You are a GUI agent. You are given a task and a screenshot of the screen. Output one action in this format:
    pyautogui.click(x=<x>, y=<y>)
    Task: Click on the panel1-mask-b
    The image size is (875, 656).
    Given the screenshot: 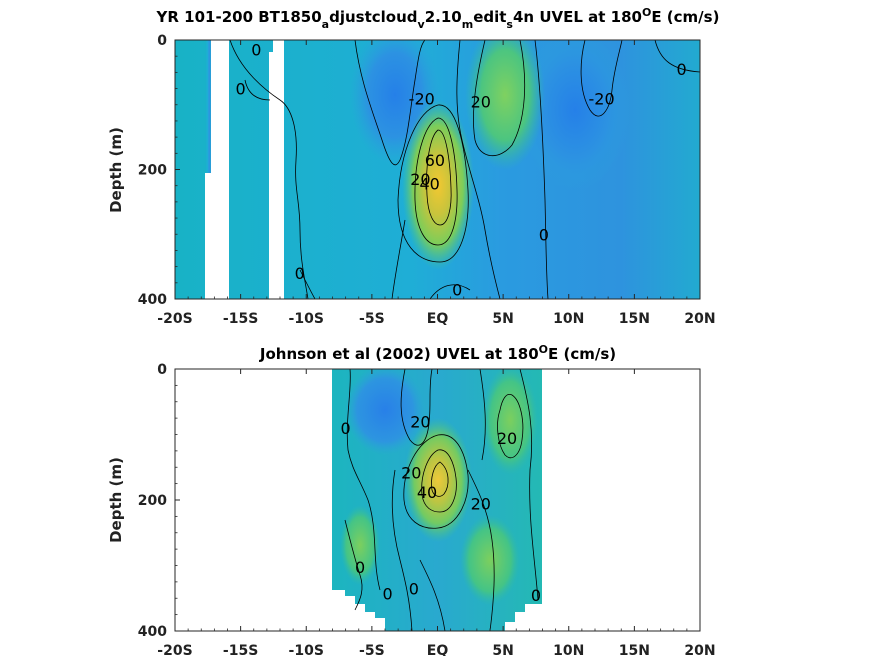 What is the action you would take?
    pyautogui.click(x=278, y=169)
    